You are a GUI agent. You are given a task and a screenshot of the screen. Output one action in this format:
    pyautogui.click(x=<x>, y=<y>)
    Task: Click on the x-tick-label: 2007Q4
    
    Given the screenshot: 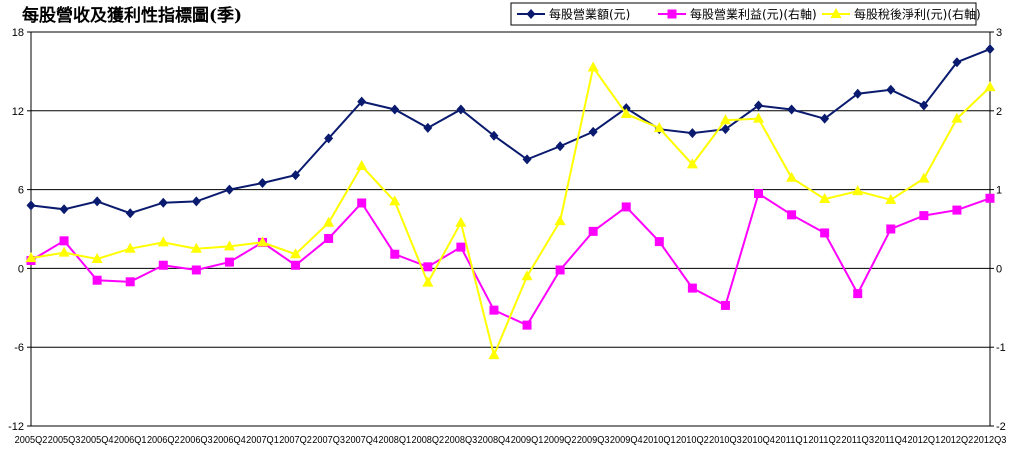 What is the action you would take?
    pyautogui.click(x=361, y=440)
    